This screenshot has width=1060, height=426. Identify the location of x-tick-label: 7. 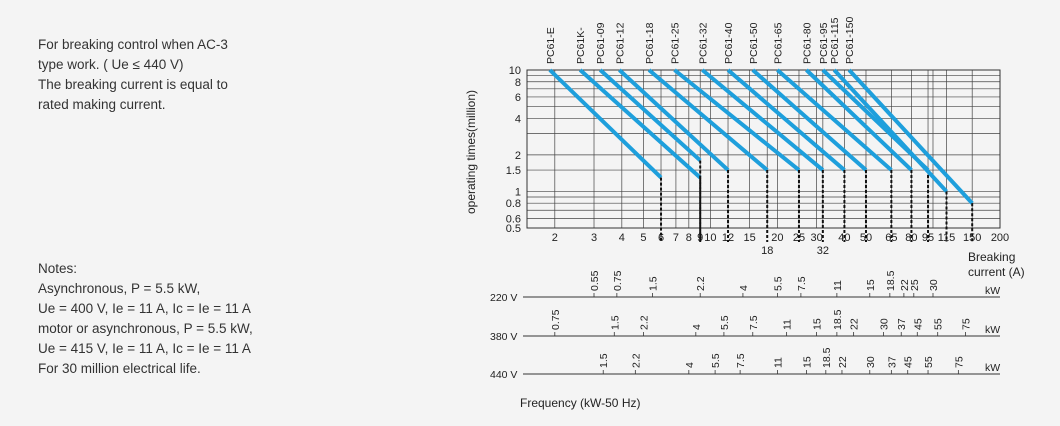
(676, 238).